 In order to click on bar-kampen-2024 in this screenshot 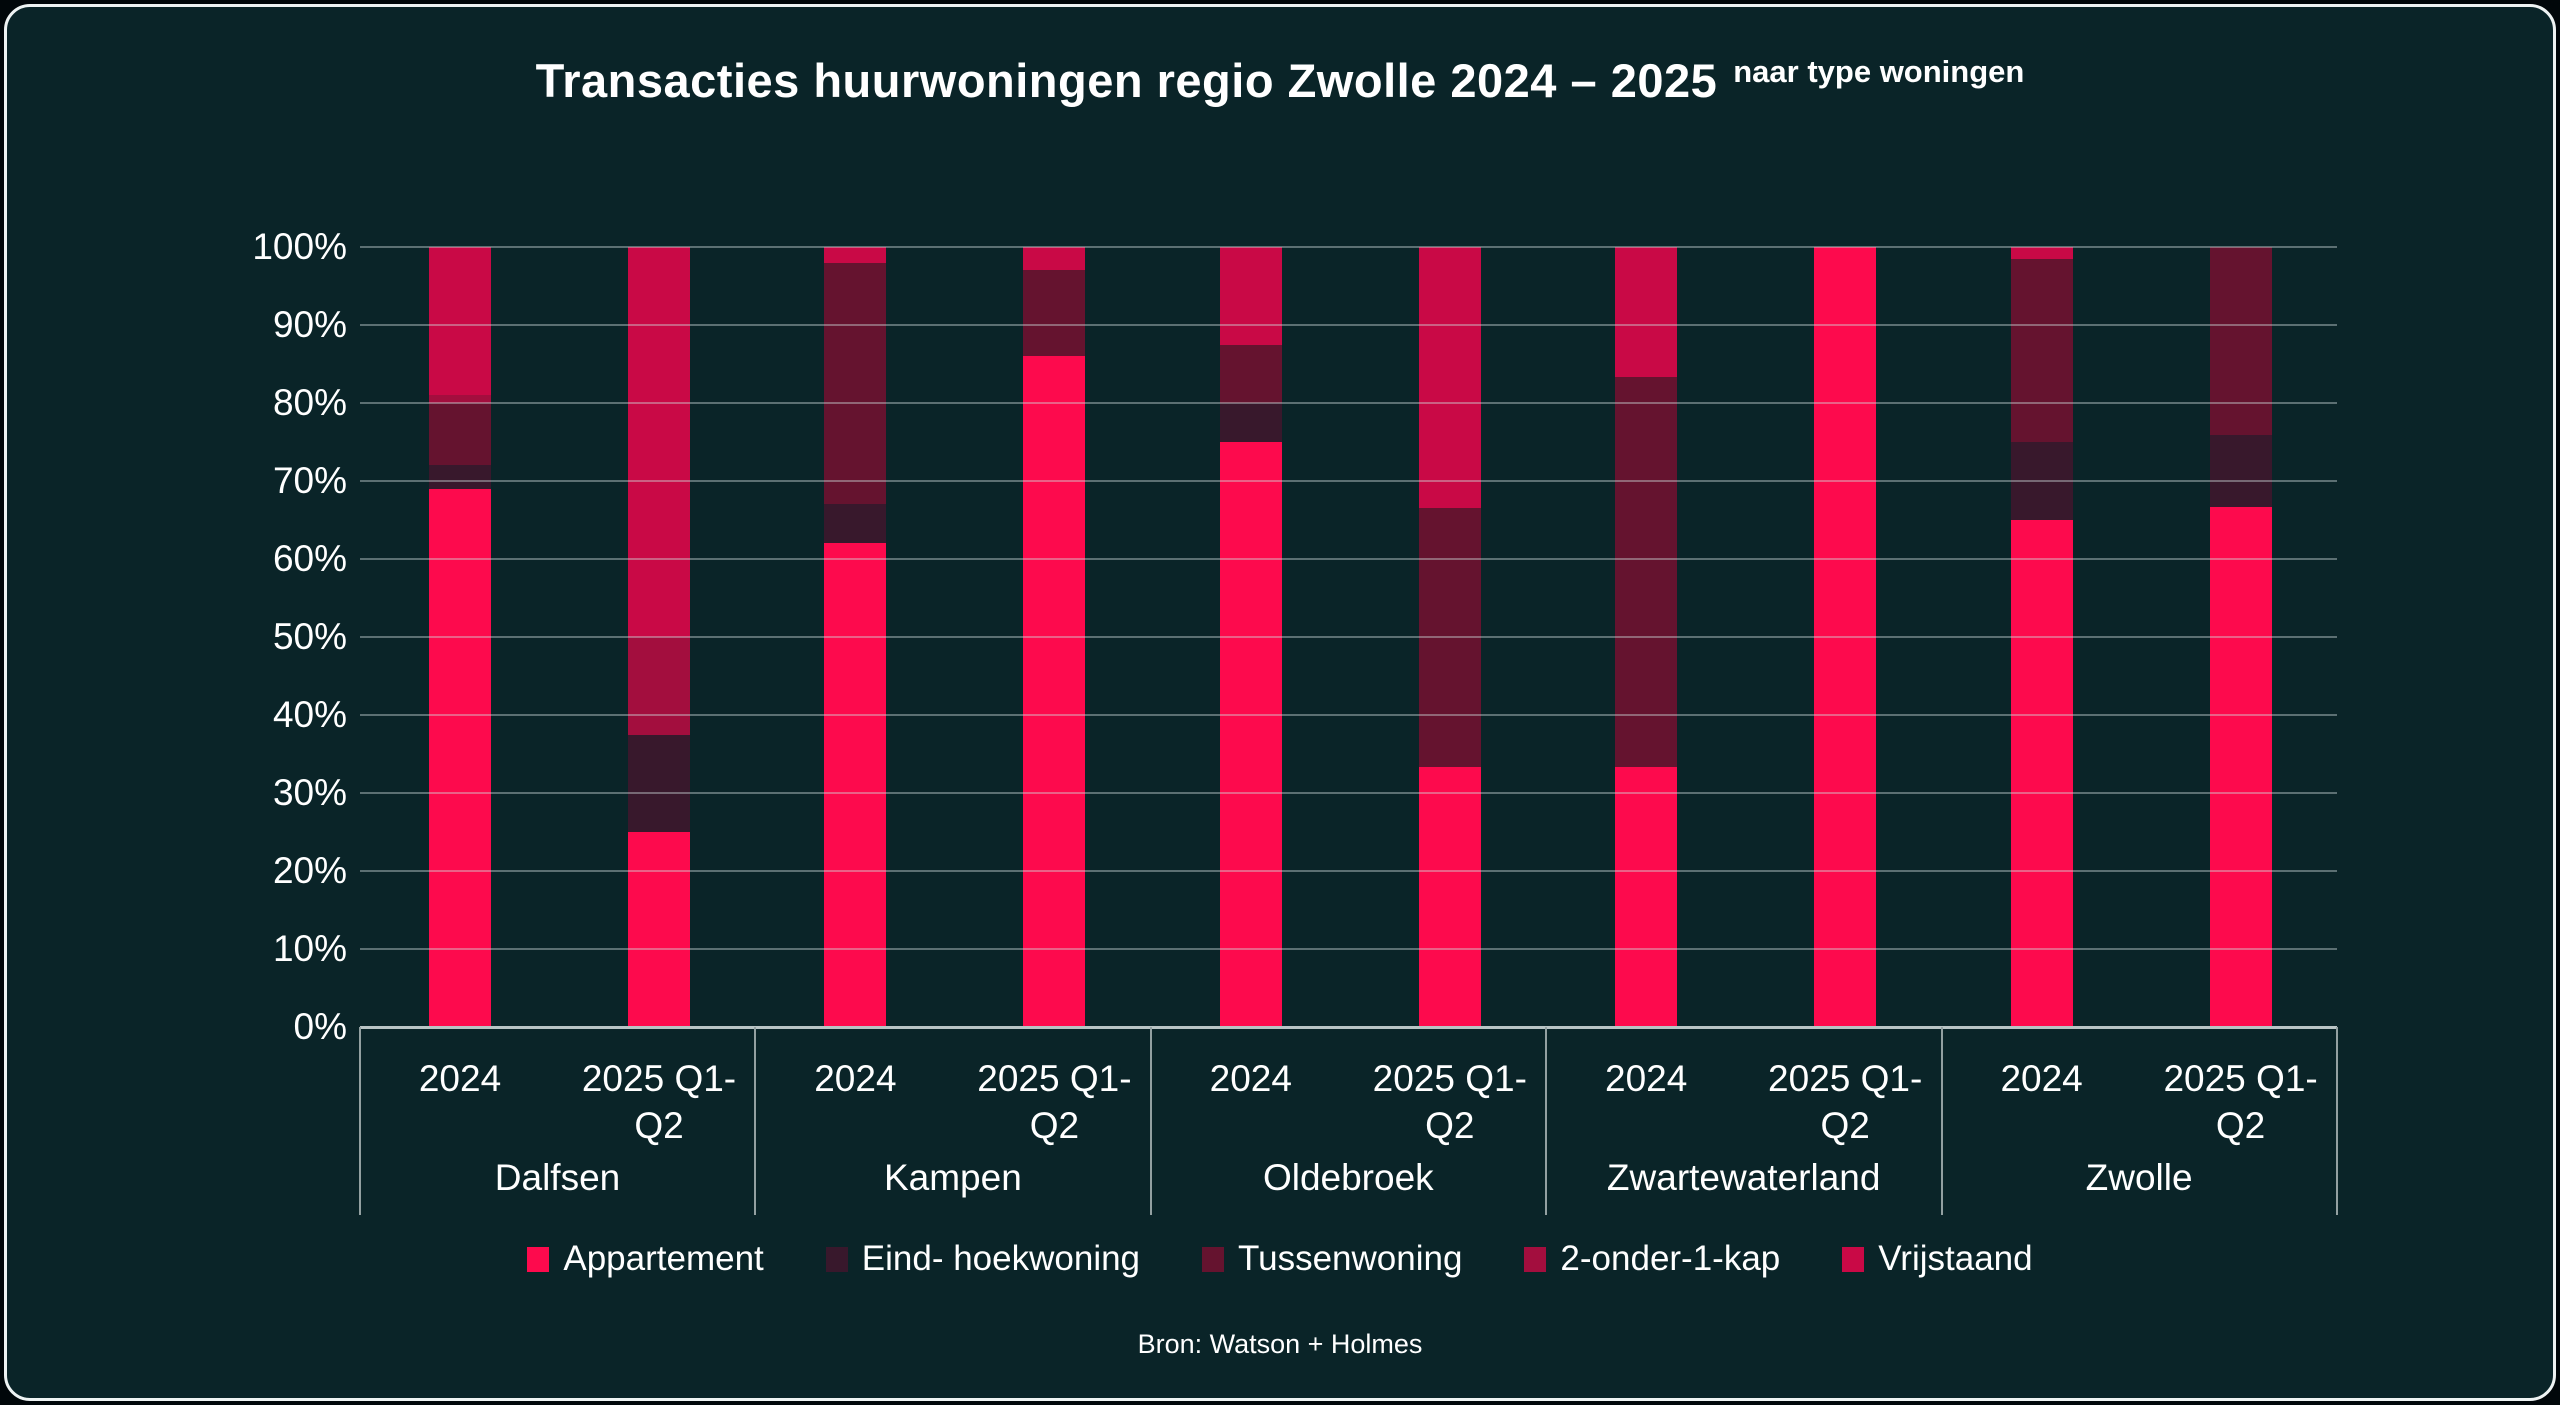, I will do `click(855, 637)`.